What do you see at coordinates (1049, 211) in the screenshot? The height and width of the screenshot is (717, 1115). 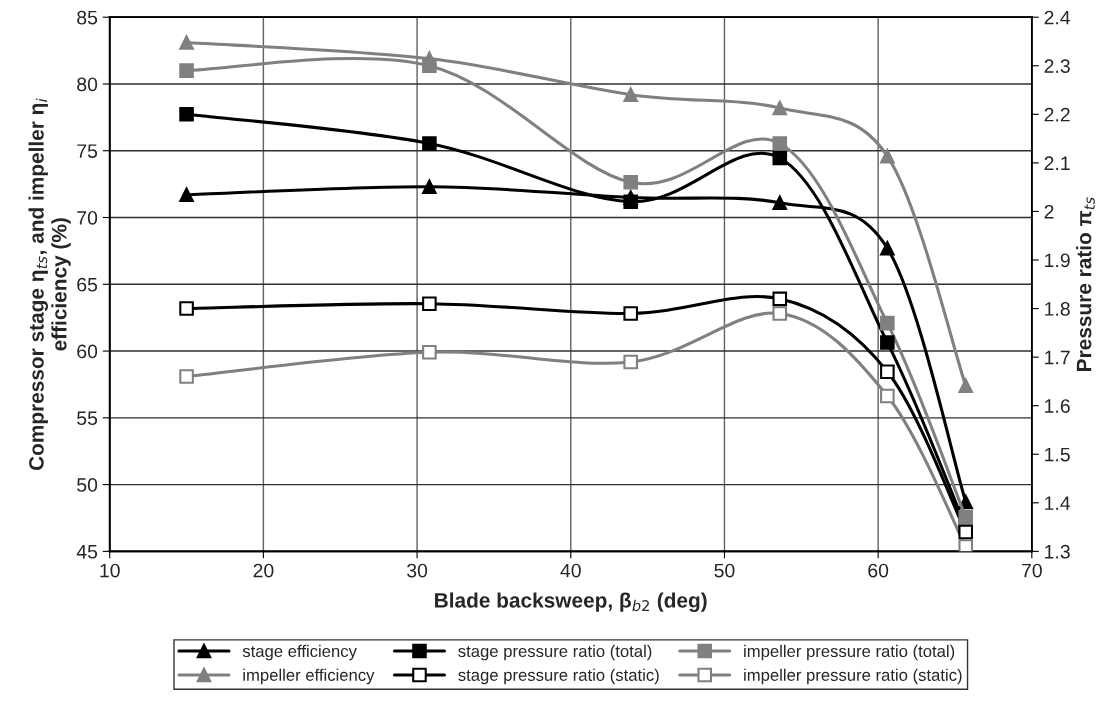 I see `y2-tick-label: 2` at bounding box center [1049, 211].